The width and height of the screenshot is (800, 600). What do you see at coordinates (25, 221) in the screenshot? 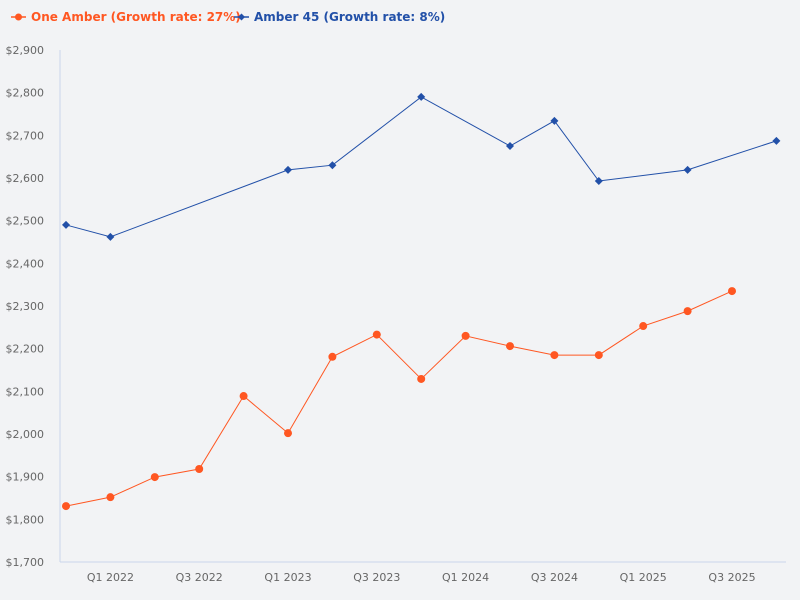
I see `y-tick-label: $2,500` at bounding box center [25, 221].